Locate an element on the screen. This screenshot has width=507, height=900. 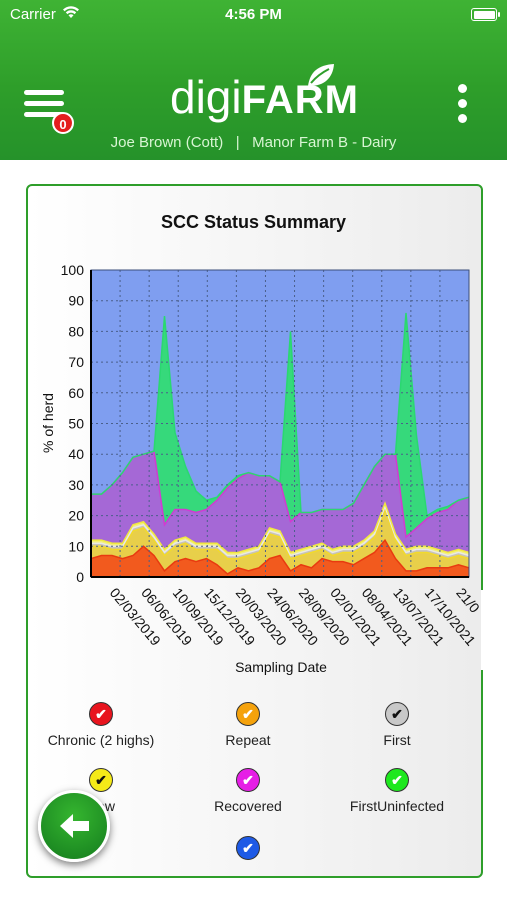
arrow-left-icon is located at coordinates (74, 826).